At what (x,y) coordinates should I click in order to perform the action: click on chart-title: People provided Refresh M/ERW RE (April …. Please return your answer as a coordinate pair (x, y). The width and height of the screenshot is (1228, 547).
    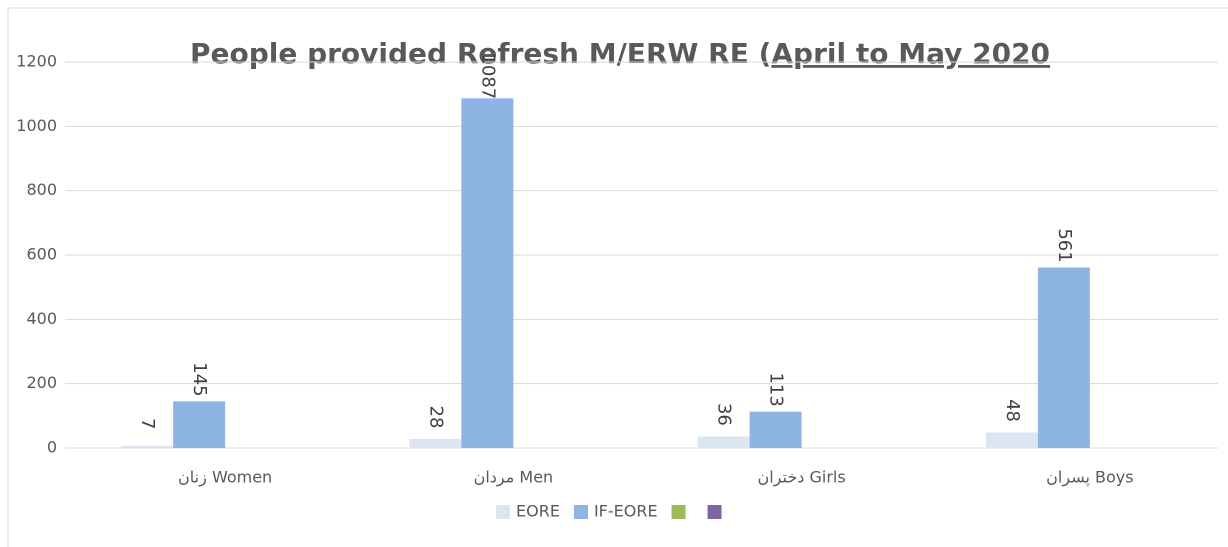
    Looking at the image, I should click on (620, 53).